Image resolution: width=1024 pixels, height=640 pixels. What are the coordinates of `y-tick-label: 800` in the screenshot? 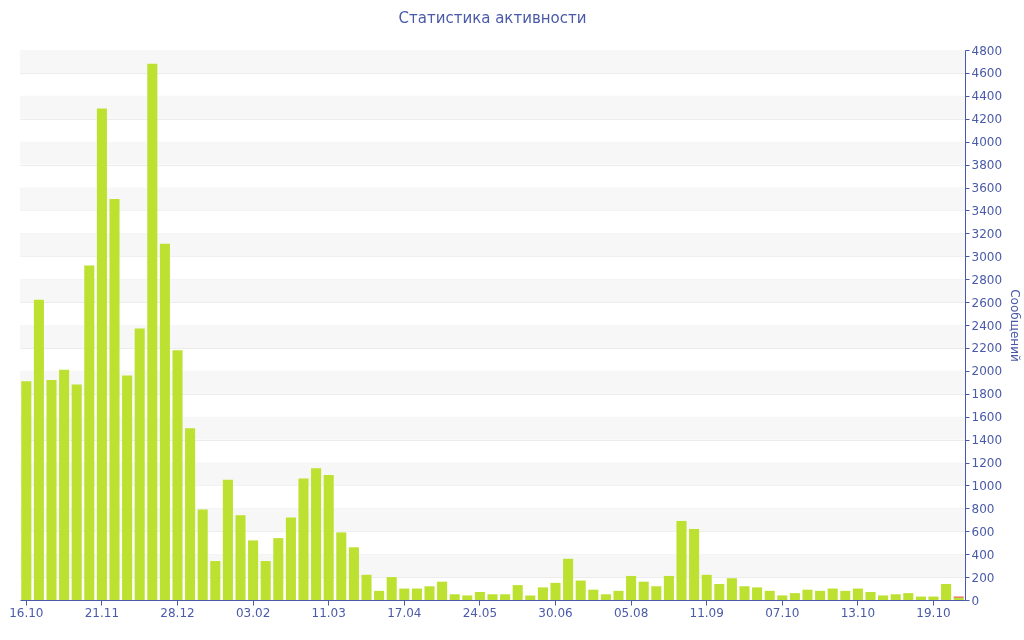 It's located at (983, 508).